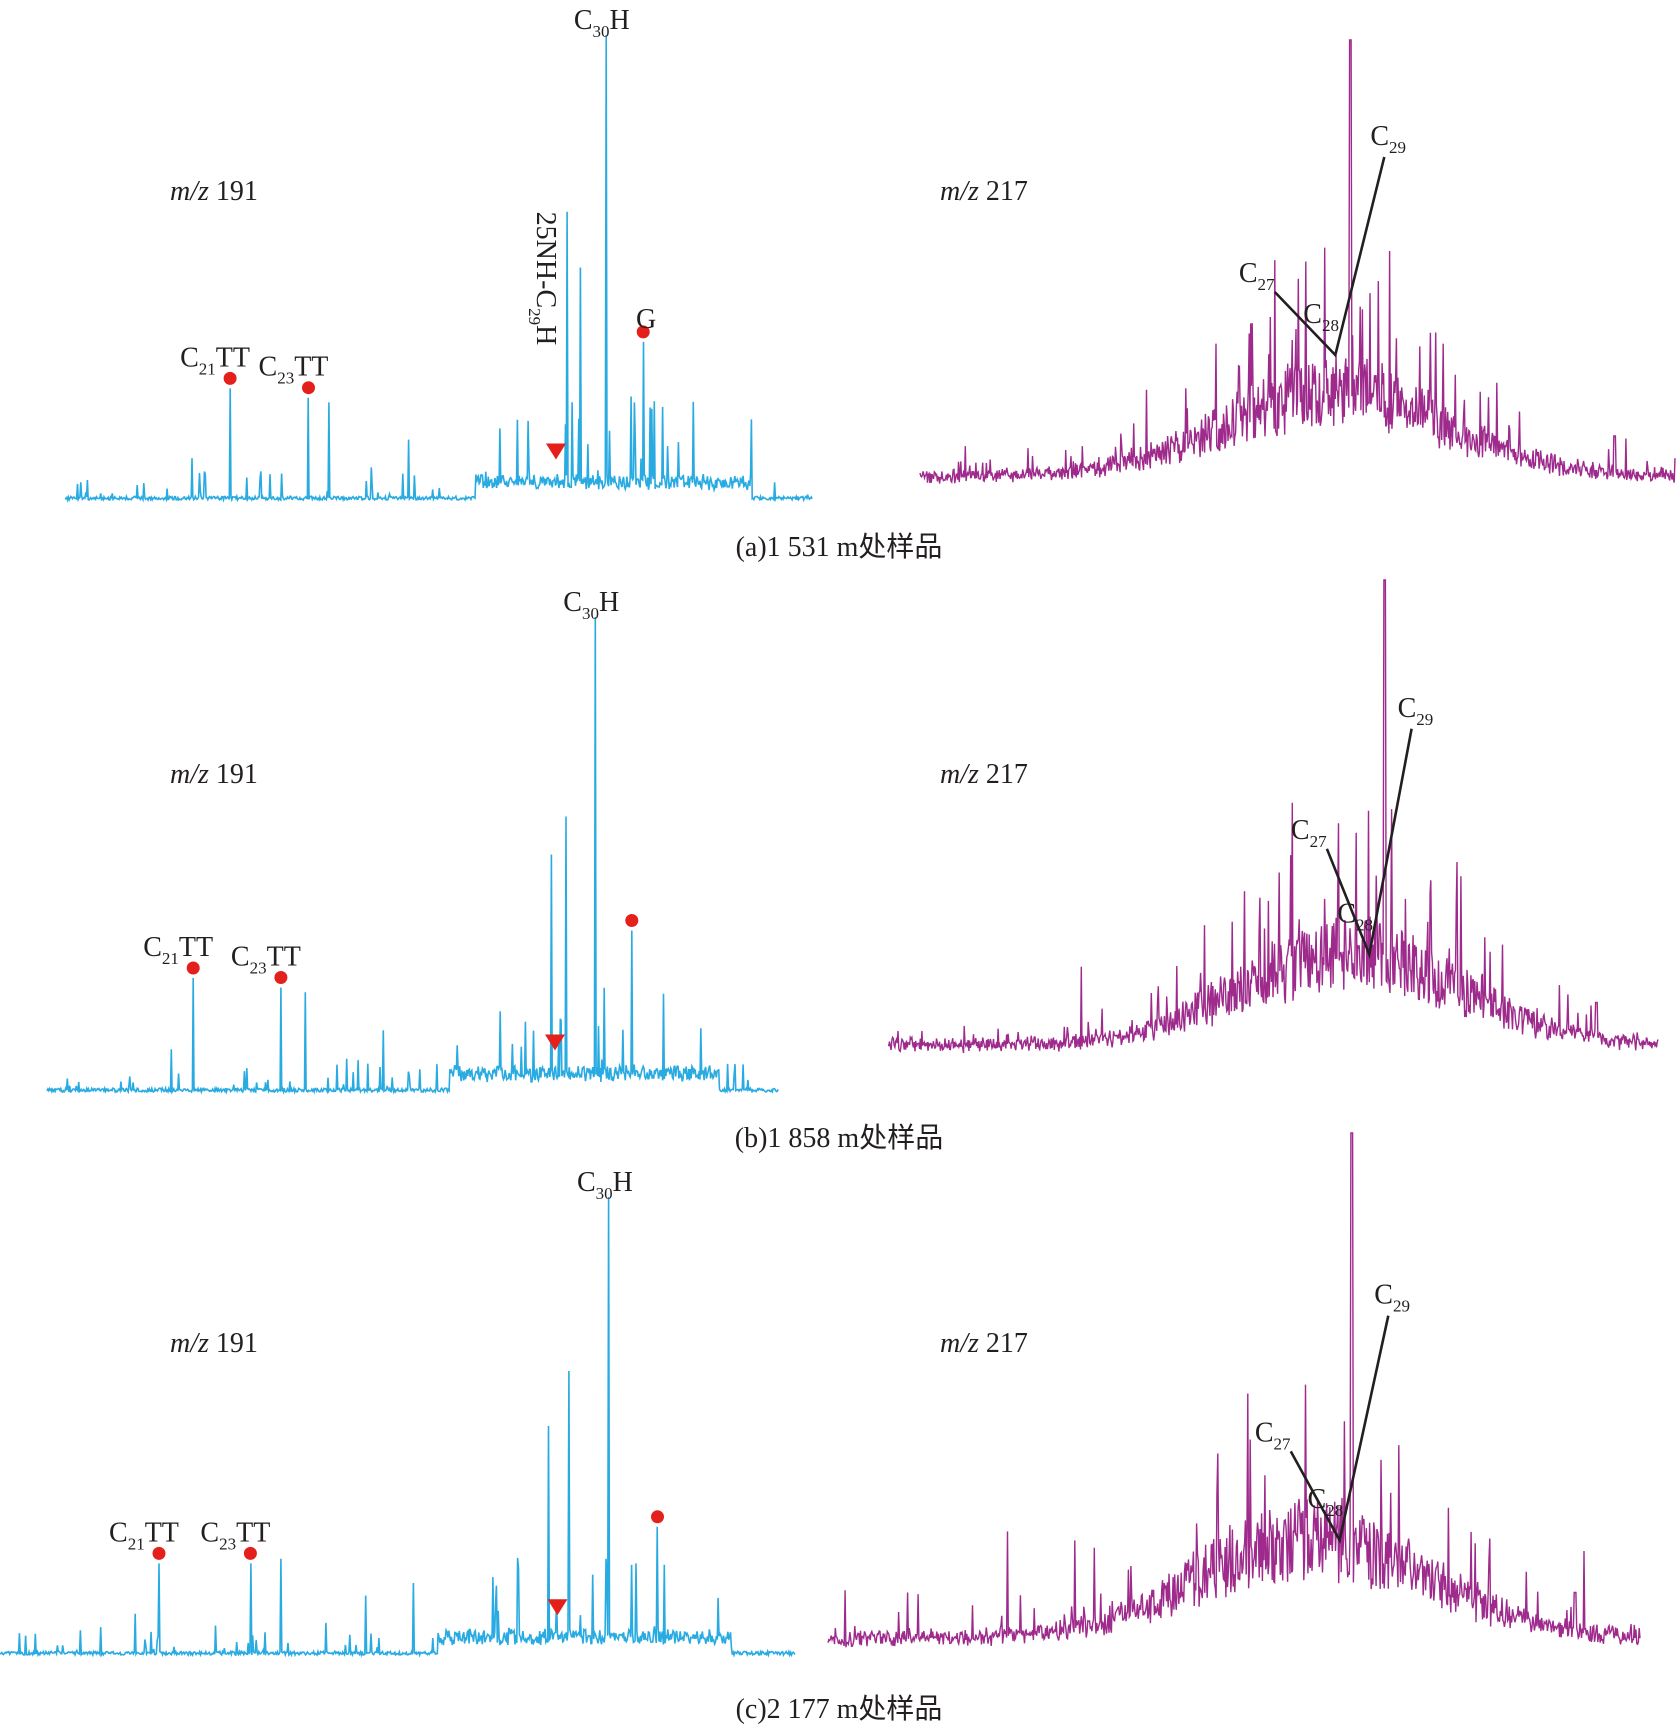 The height and width of the screenshot is (1725, 1678). I want to click on panel-a-m217-trace: C27 C28 C29, so click(1297, 261).